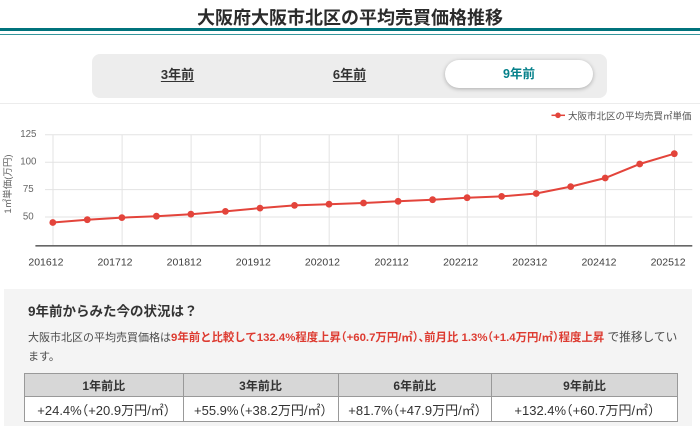 This screenshot has width=700, height=426. Describe the element at coordinates (114, 263) in the screenshot. I see `svg-text: 201712` at that location.